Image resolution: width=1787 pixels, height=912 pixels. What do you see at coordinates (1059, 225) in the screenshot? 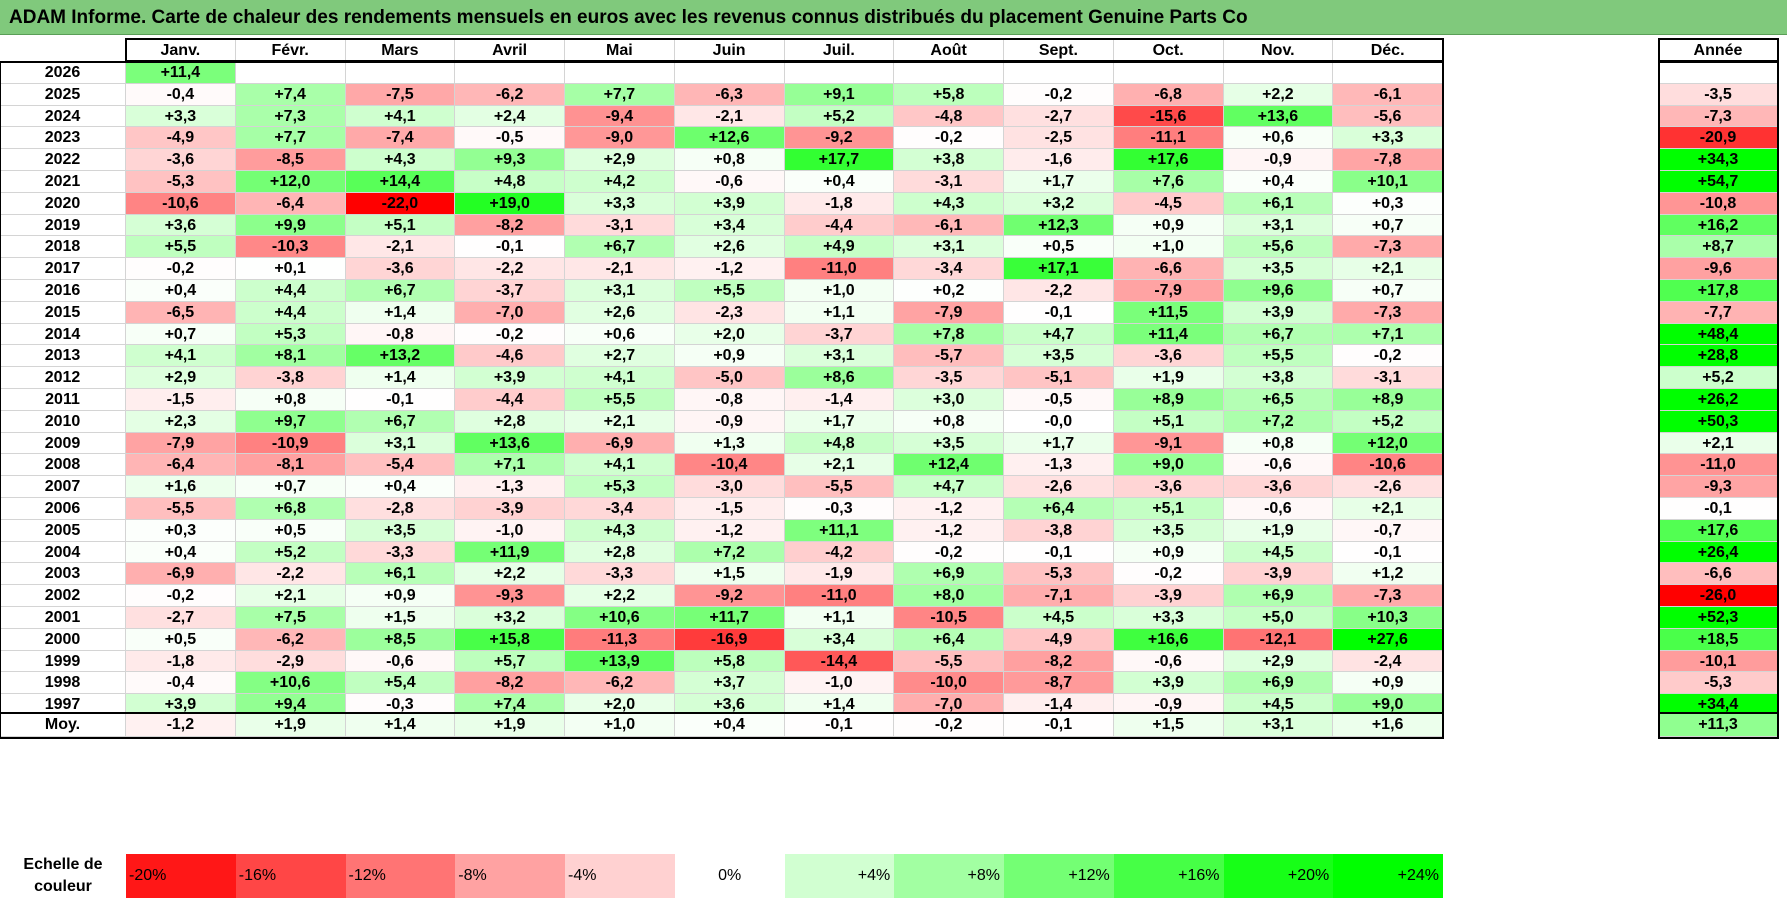
I see `heatmap-cell: +12,3` at bounding box center [1059, 225].